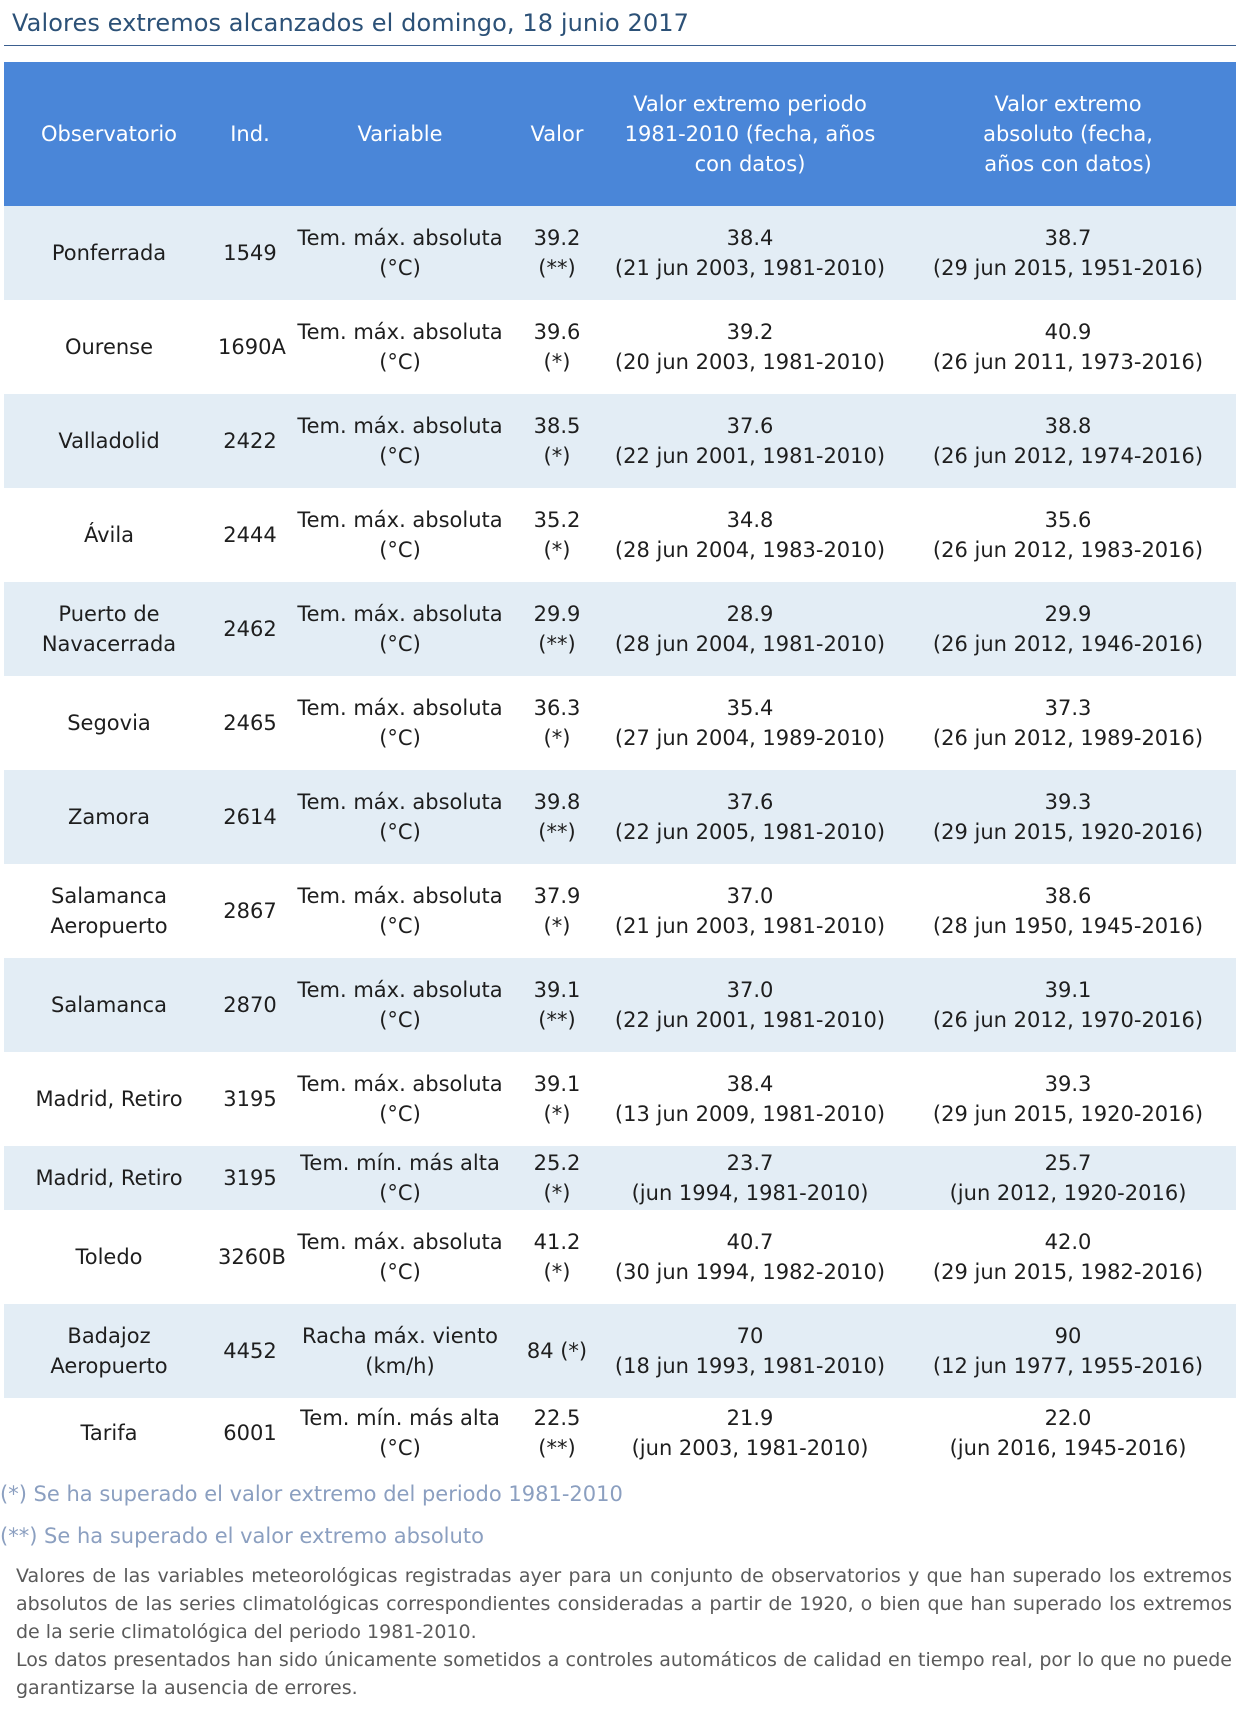 This screenshot has width=1248, height=1729. Describe the element at coordinates (400, 1351) in the screenshot. I see `cell-variable: Racha máx. viento (km/h)` at that location.